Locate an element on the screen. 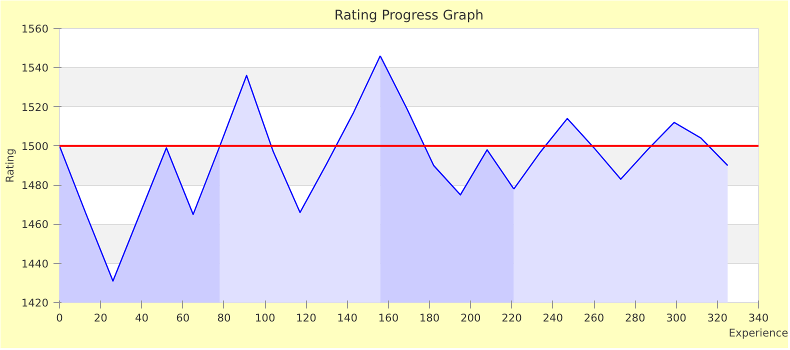  y-tick-label: 1460 is located at coordinates (35, 225).